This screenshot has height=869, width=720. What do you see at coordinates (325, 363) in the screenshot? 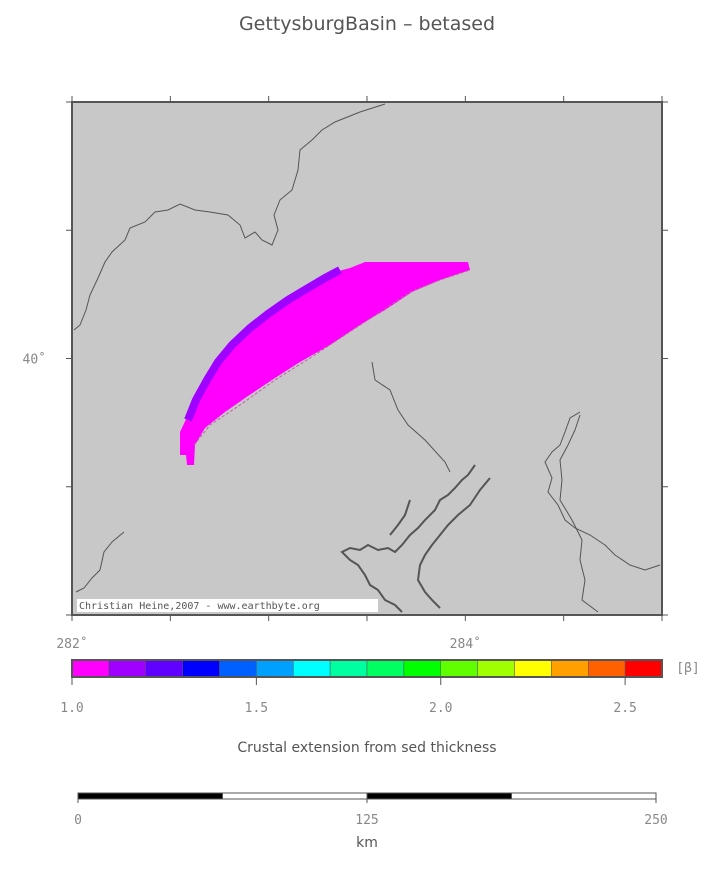
I see `basin` at bounding box center [325, 363].